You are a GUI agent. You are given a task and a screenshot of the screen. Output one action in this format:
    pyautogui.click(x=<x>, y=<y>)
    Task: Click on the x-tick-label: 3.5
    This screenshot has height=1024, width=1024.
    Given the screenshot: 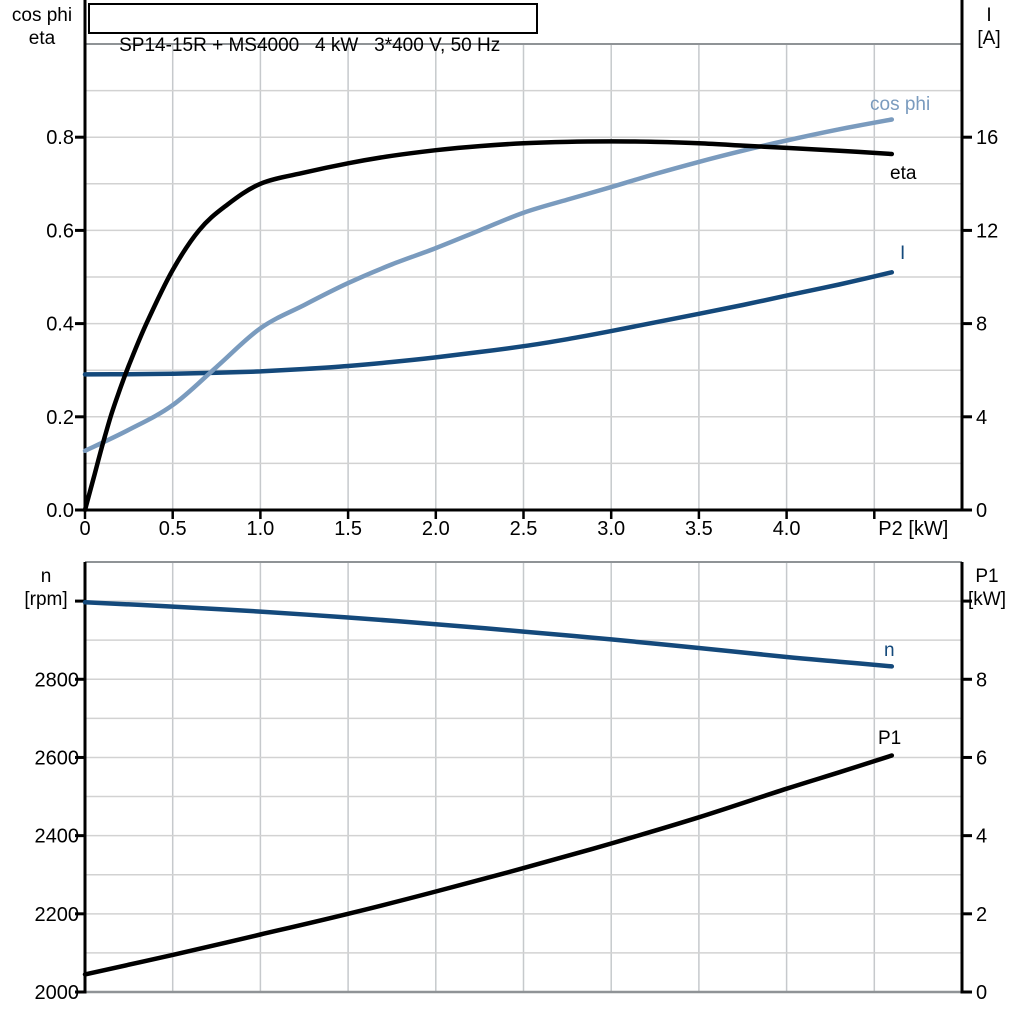 What is the action you would take?
    pyautogui.click(x=699, y=529)
    